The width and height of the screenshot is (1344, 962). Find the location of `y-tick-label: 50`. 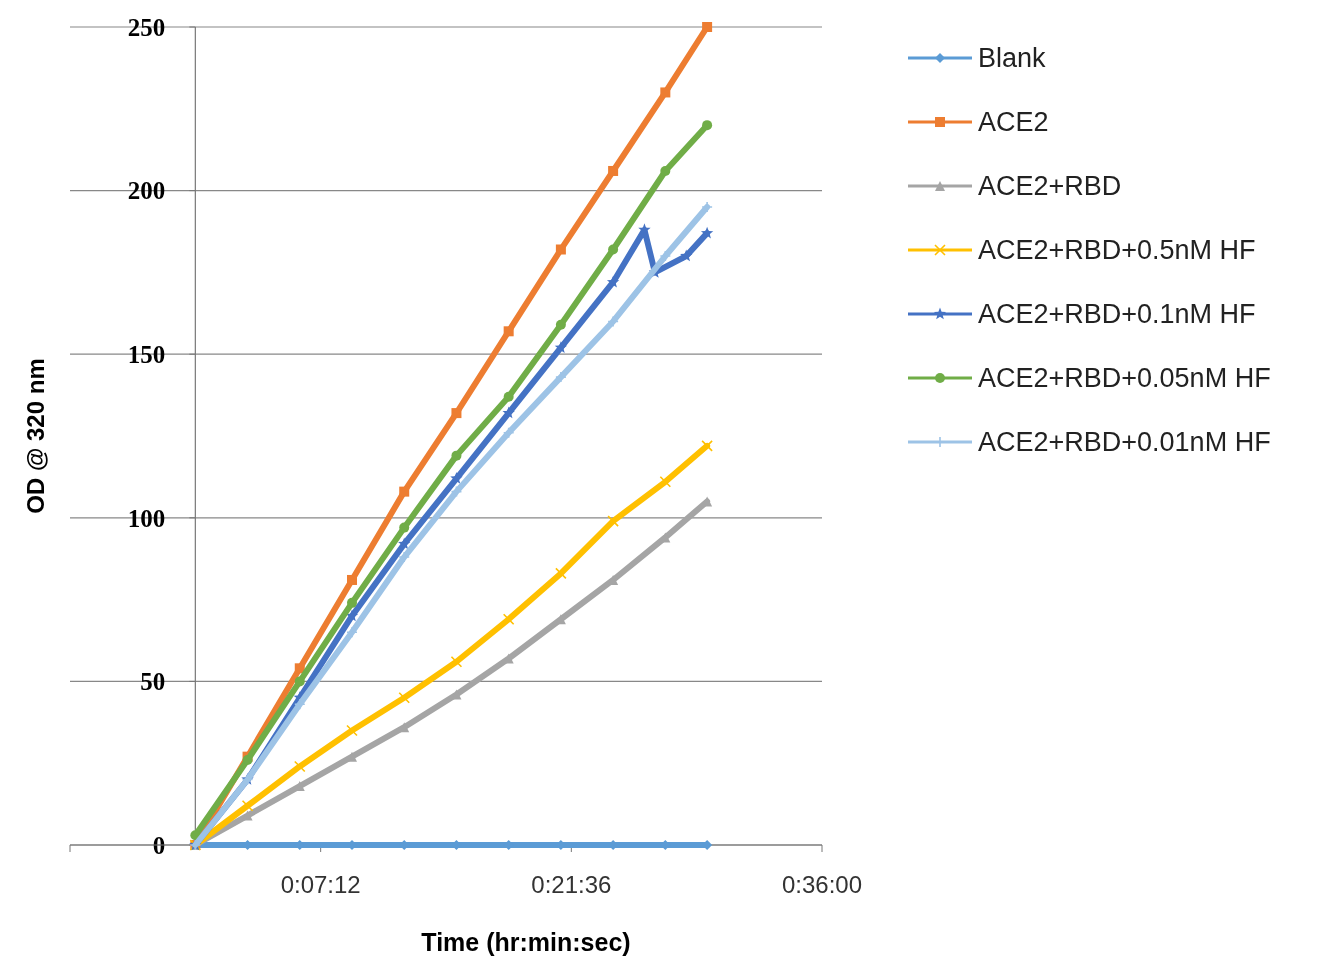

y-tick-label: 50 is located at coordinates (153, 682).